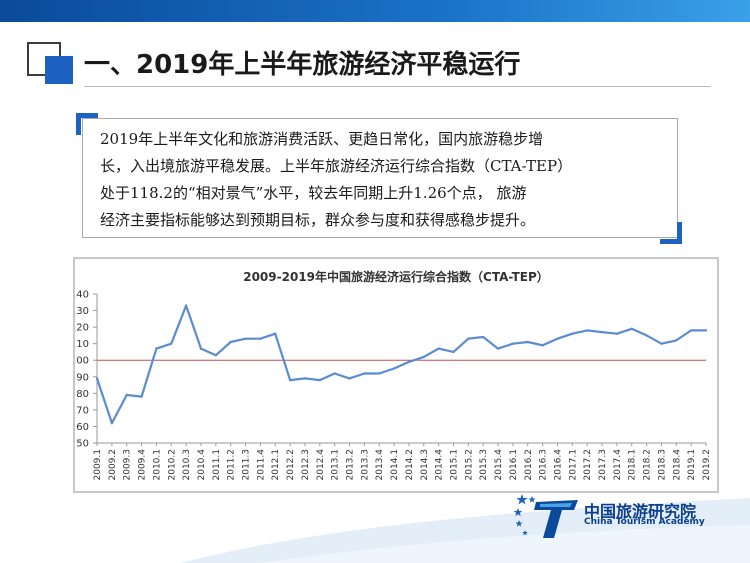 This screenshot has height=563, width=750. Describe the element at coordinates (644, 522) in the screenshot. I see `logo-name-english: China Tourism Academy` at that location.